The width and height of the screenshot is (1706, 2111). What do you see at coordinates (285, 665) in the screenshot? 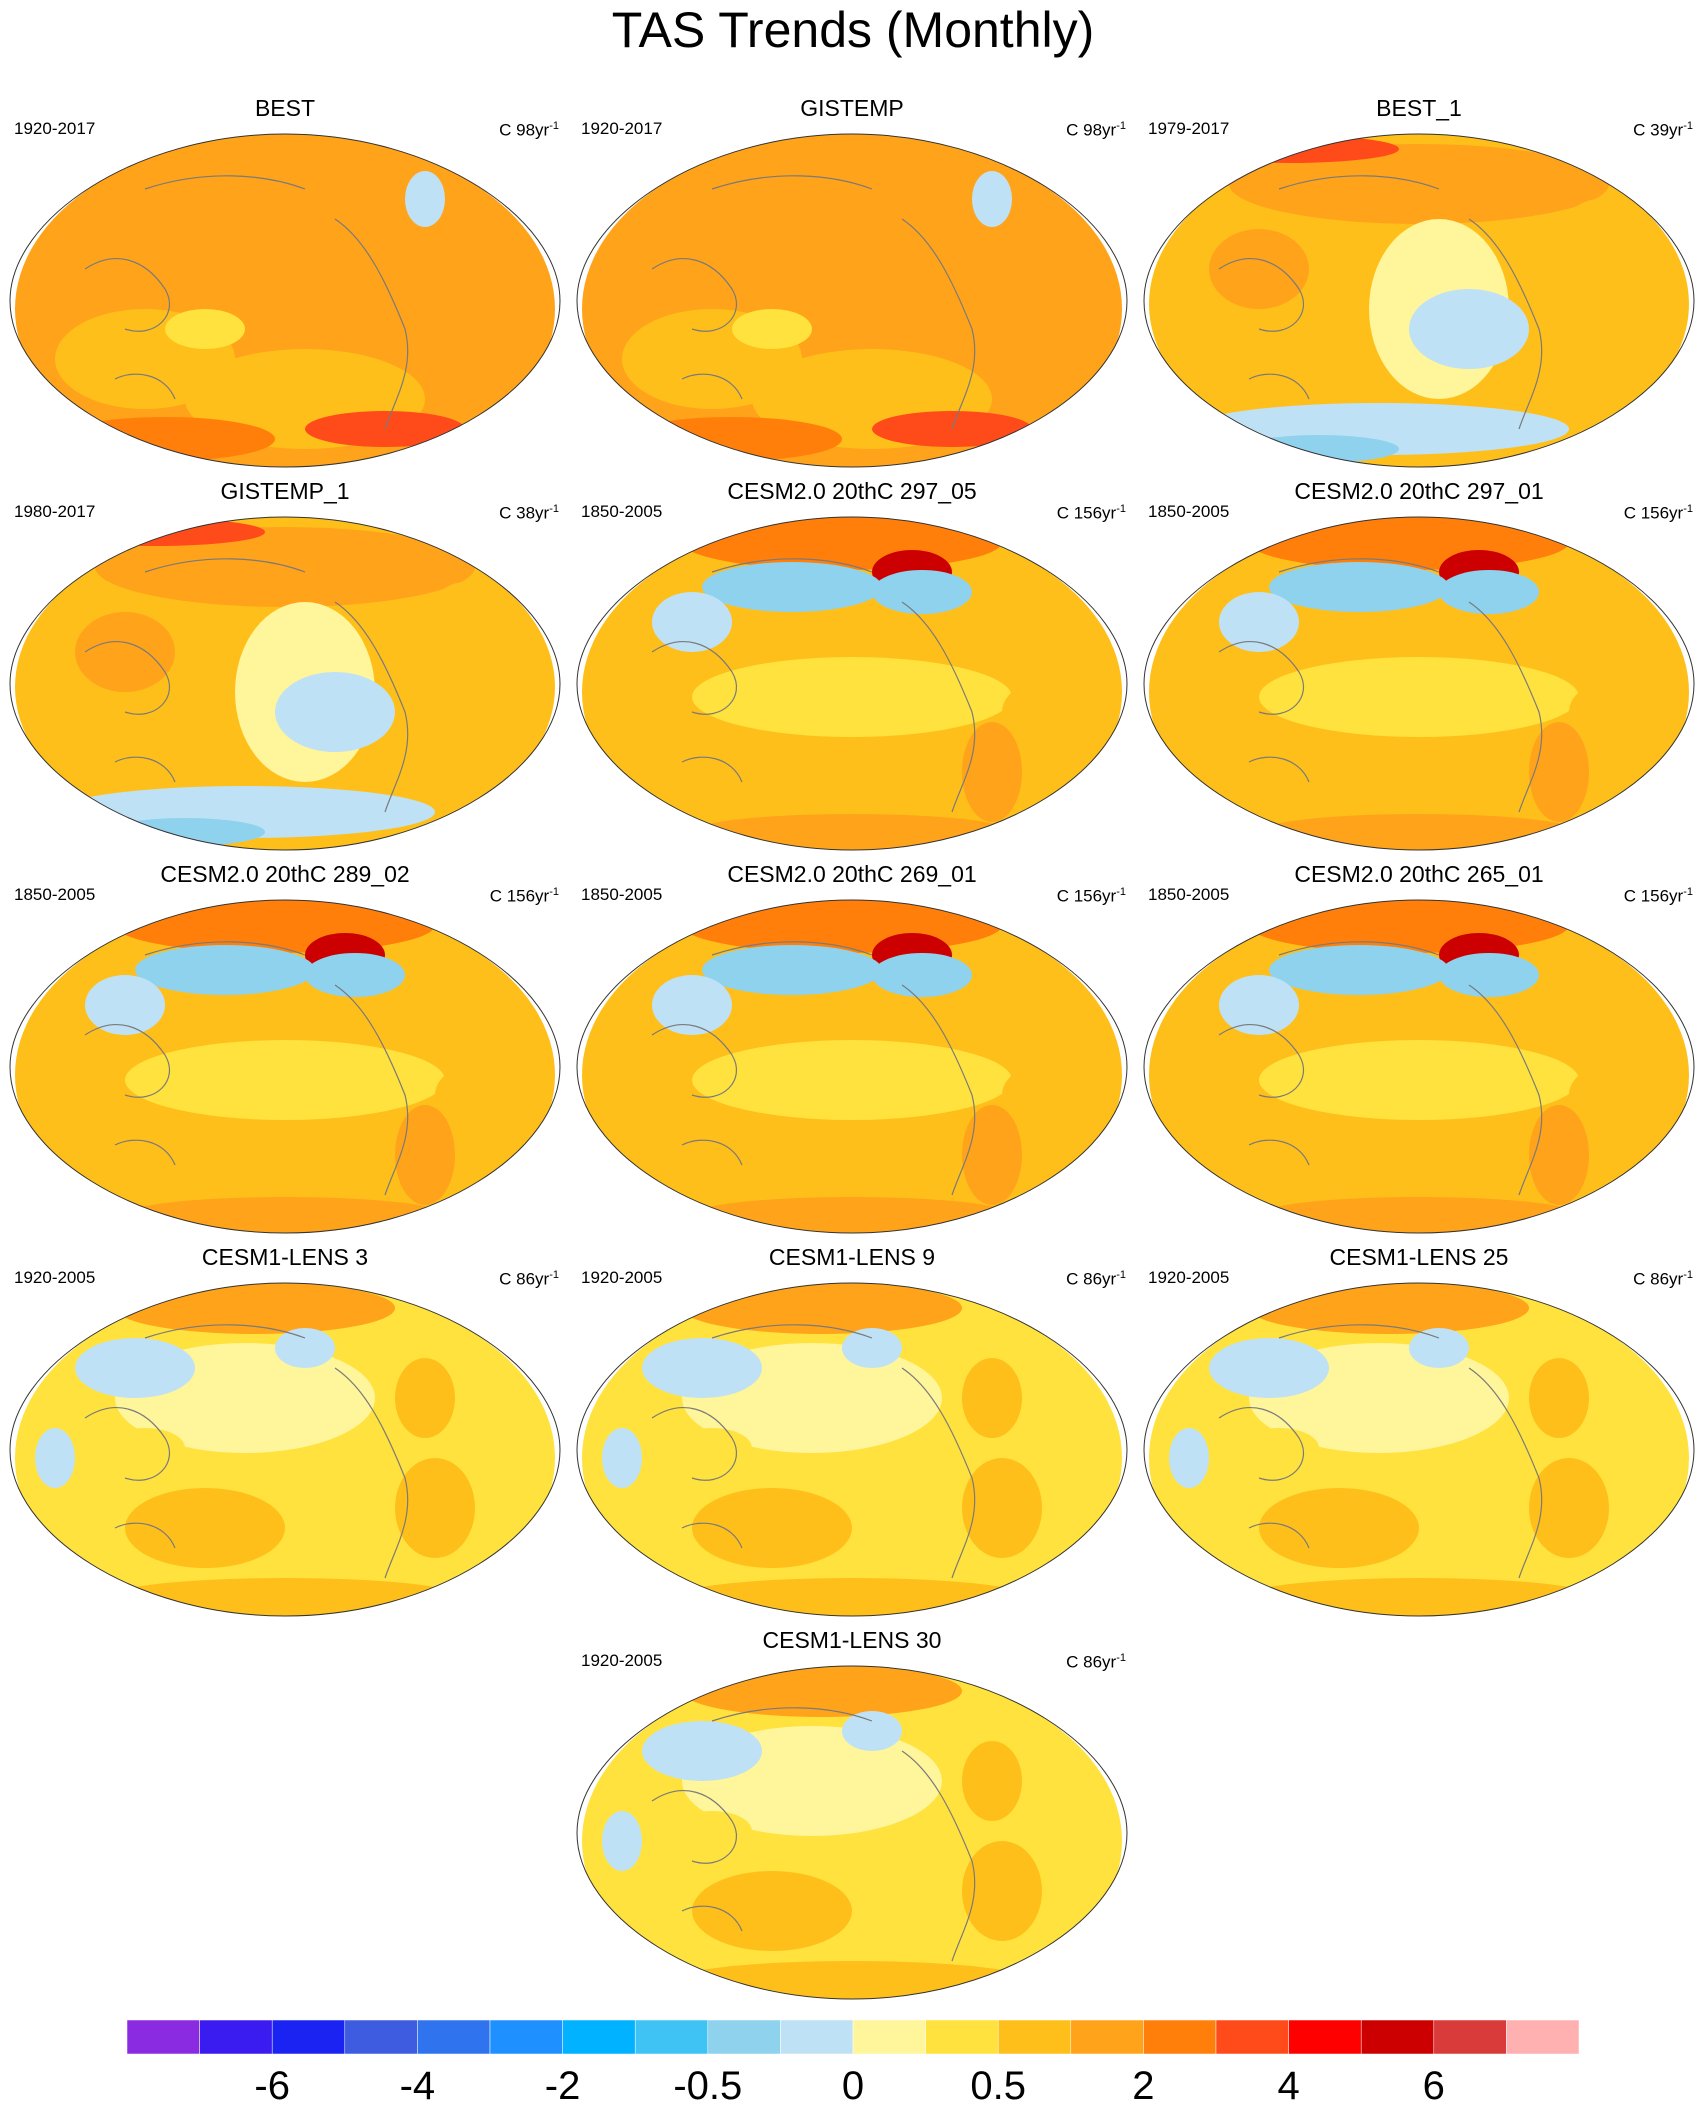
I see `map-panel: GISTEMP_1 1980-2017 C 38yr-1` at bounding box center [285, 665].